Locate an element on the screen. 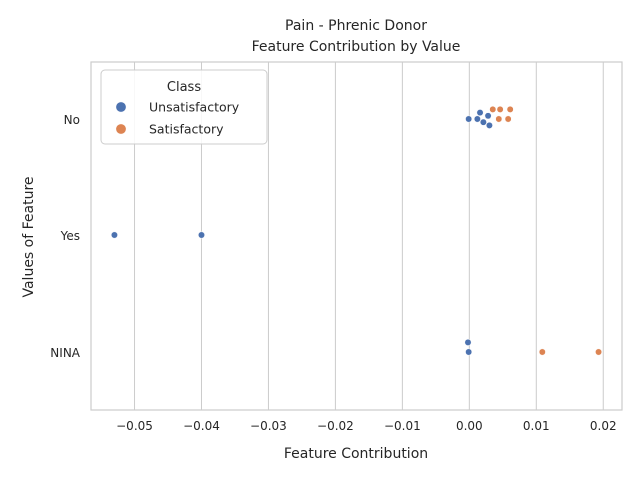 The width and height of the screenshot is (640, 480). y-tick-labels: No Yes NINA is located at coordinates (65, 236).